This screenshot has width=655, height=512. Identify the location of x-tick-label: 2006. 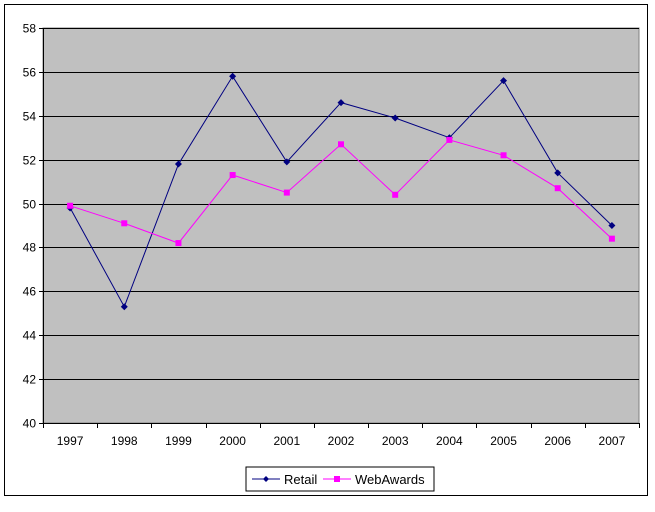
(557, 441).